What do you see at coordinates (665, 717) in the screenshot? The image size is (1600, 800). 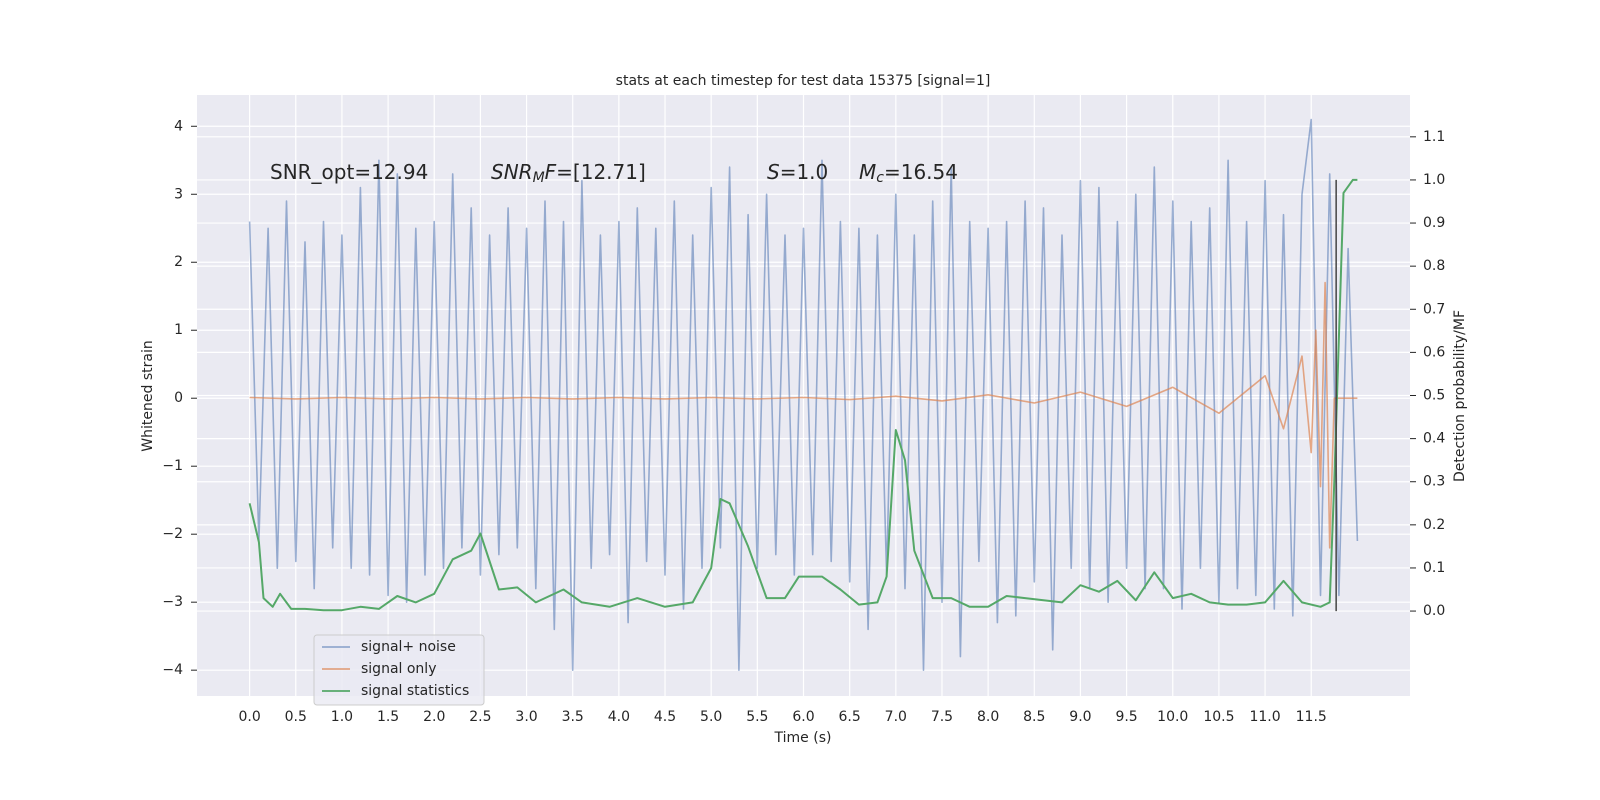 I see `x-tick-label: 4.5` at bounding box center [665, 717].